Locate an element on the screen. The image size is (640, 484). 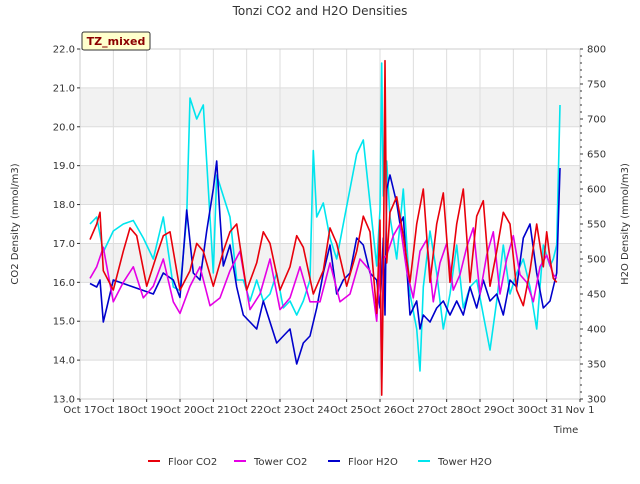
y-right-tick-label: 650 is located at coordinates (596, 155).